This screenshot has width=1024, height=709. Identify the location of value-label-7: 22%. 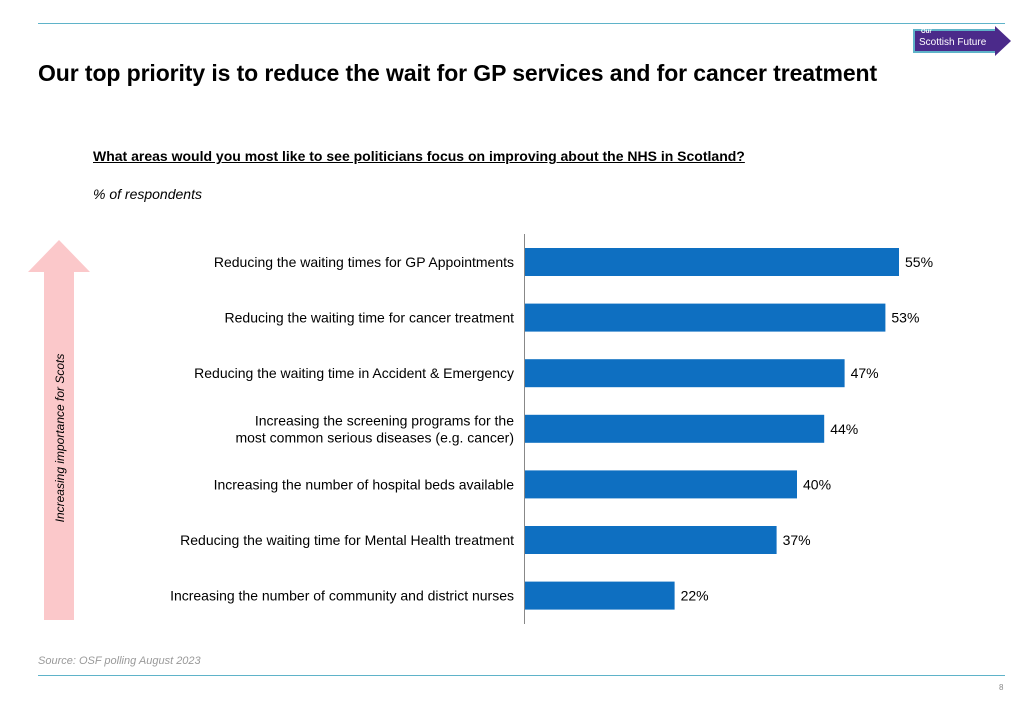
(695, 596).